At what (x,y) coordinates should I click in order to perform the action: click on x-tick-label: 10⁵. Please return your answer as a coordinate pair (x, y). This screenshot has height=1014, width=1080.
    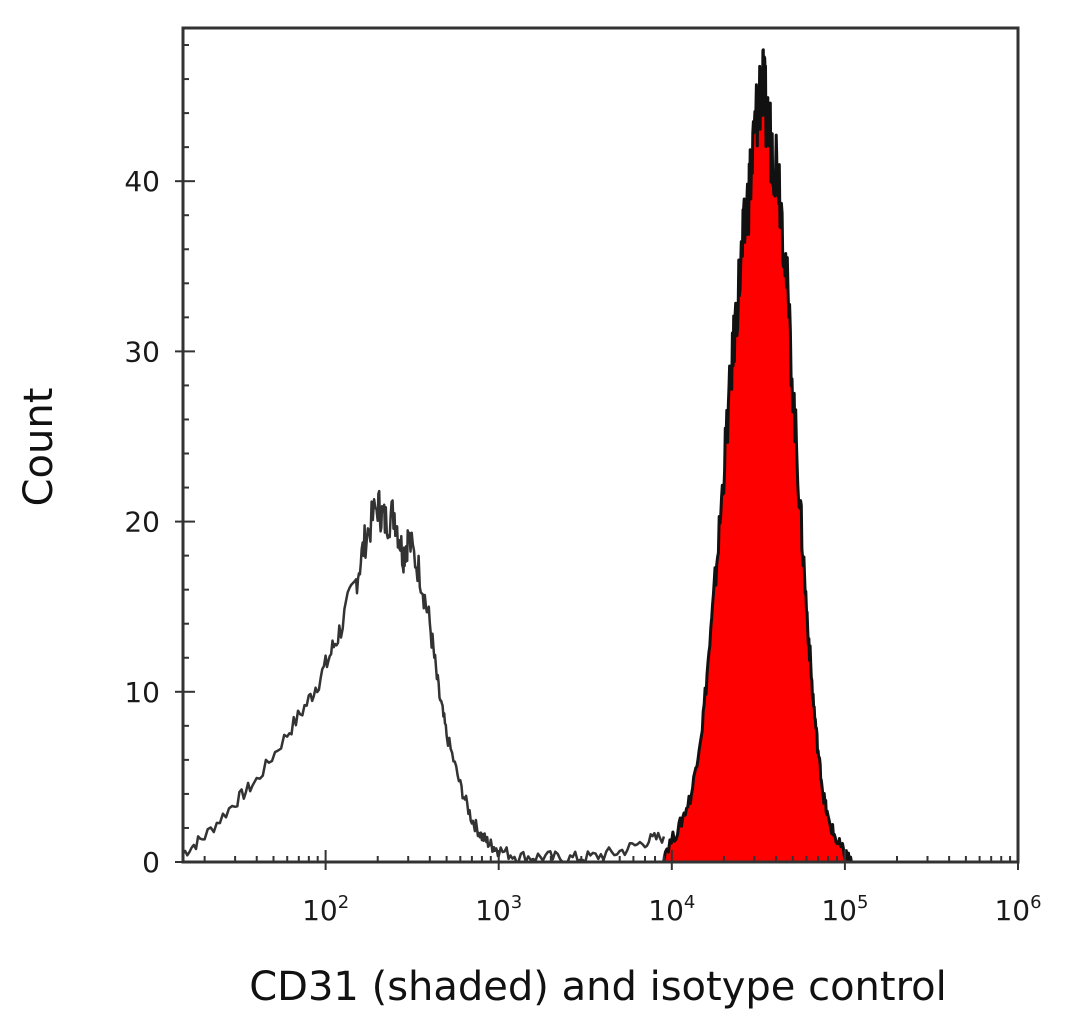
    Looking at the image, I should click on (844, 909).